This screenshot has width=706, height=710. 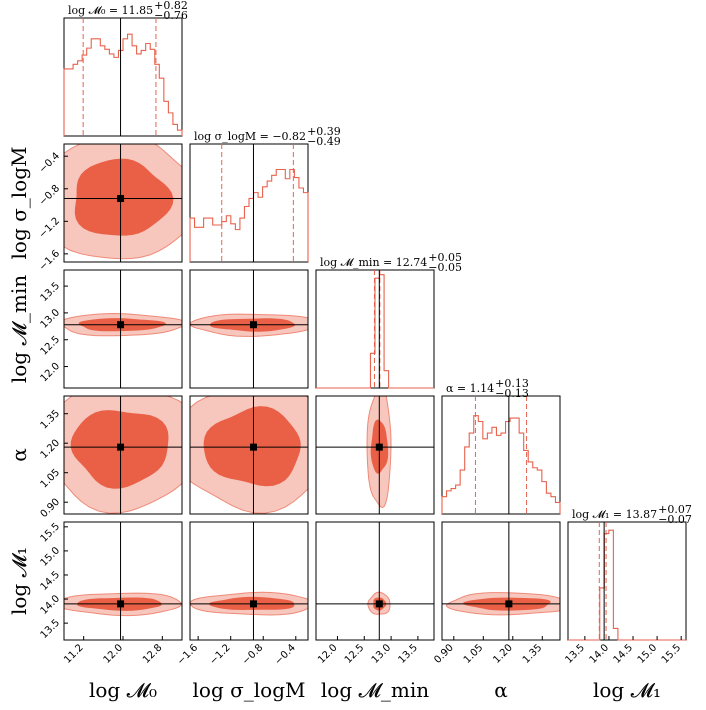 I want to click on contour-panel-logM0-alpha, so click(x=123, y=455).